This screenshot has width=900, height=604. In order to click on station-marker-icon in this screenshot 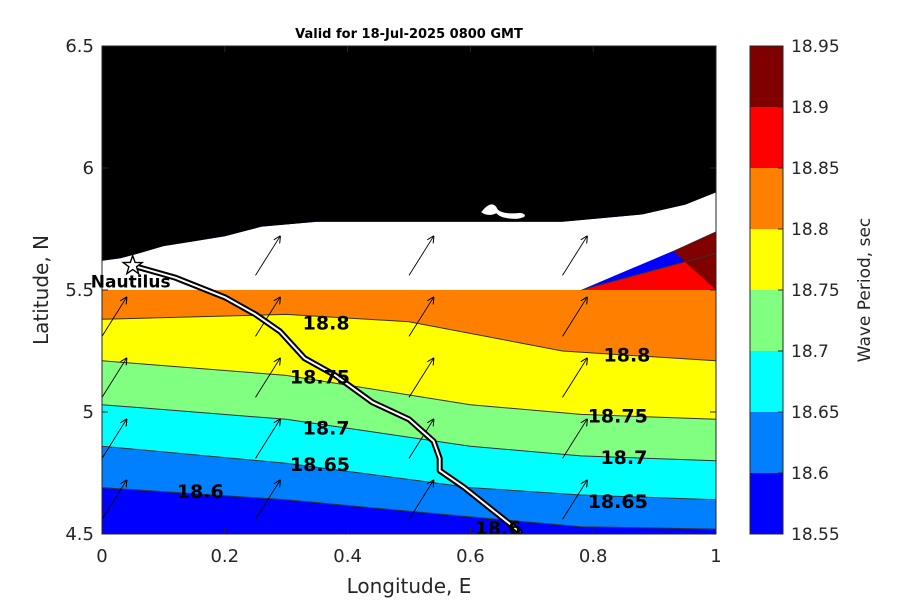, I will do `click(133, 264)`.